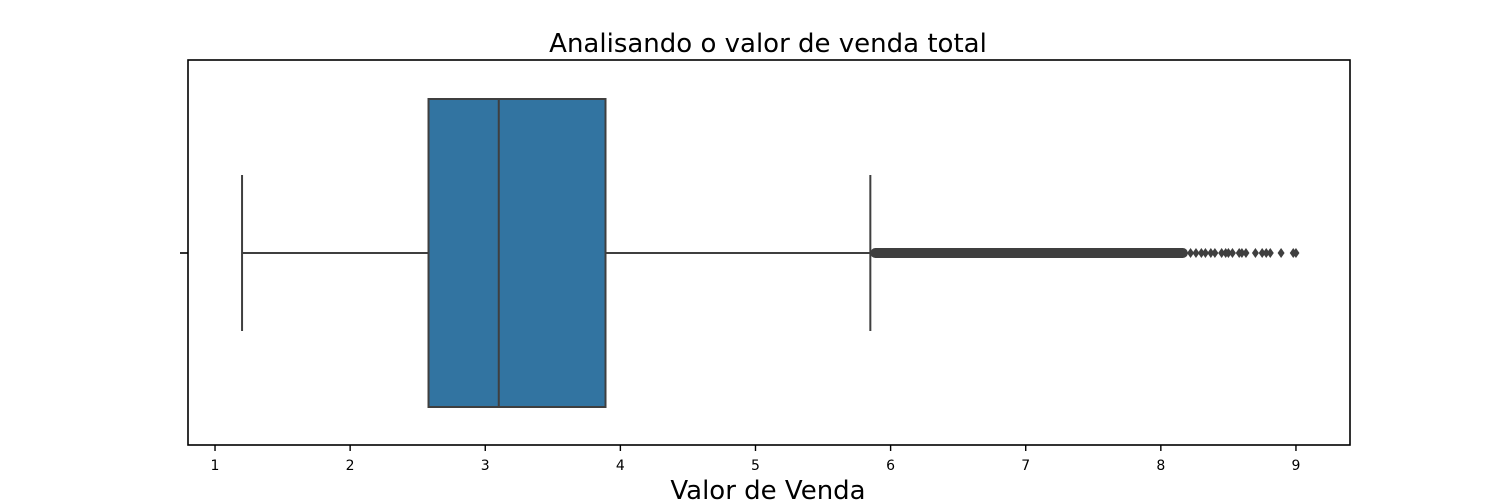 This screenshot has height=504, width=1500. I want to click on x-tick-label: 8, so click(1160, 466).